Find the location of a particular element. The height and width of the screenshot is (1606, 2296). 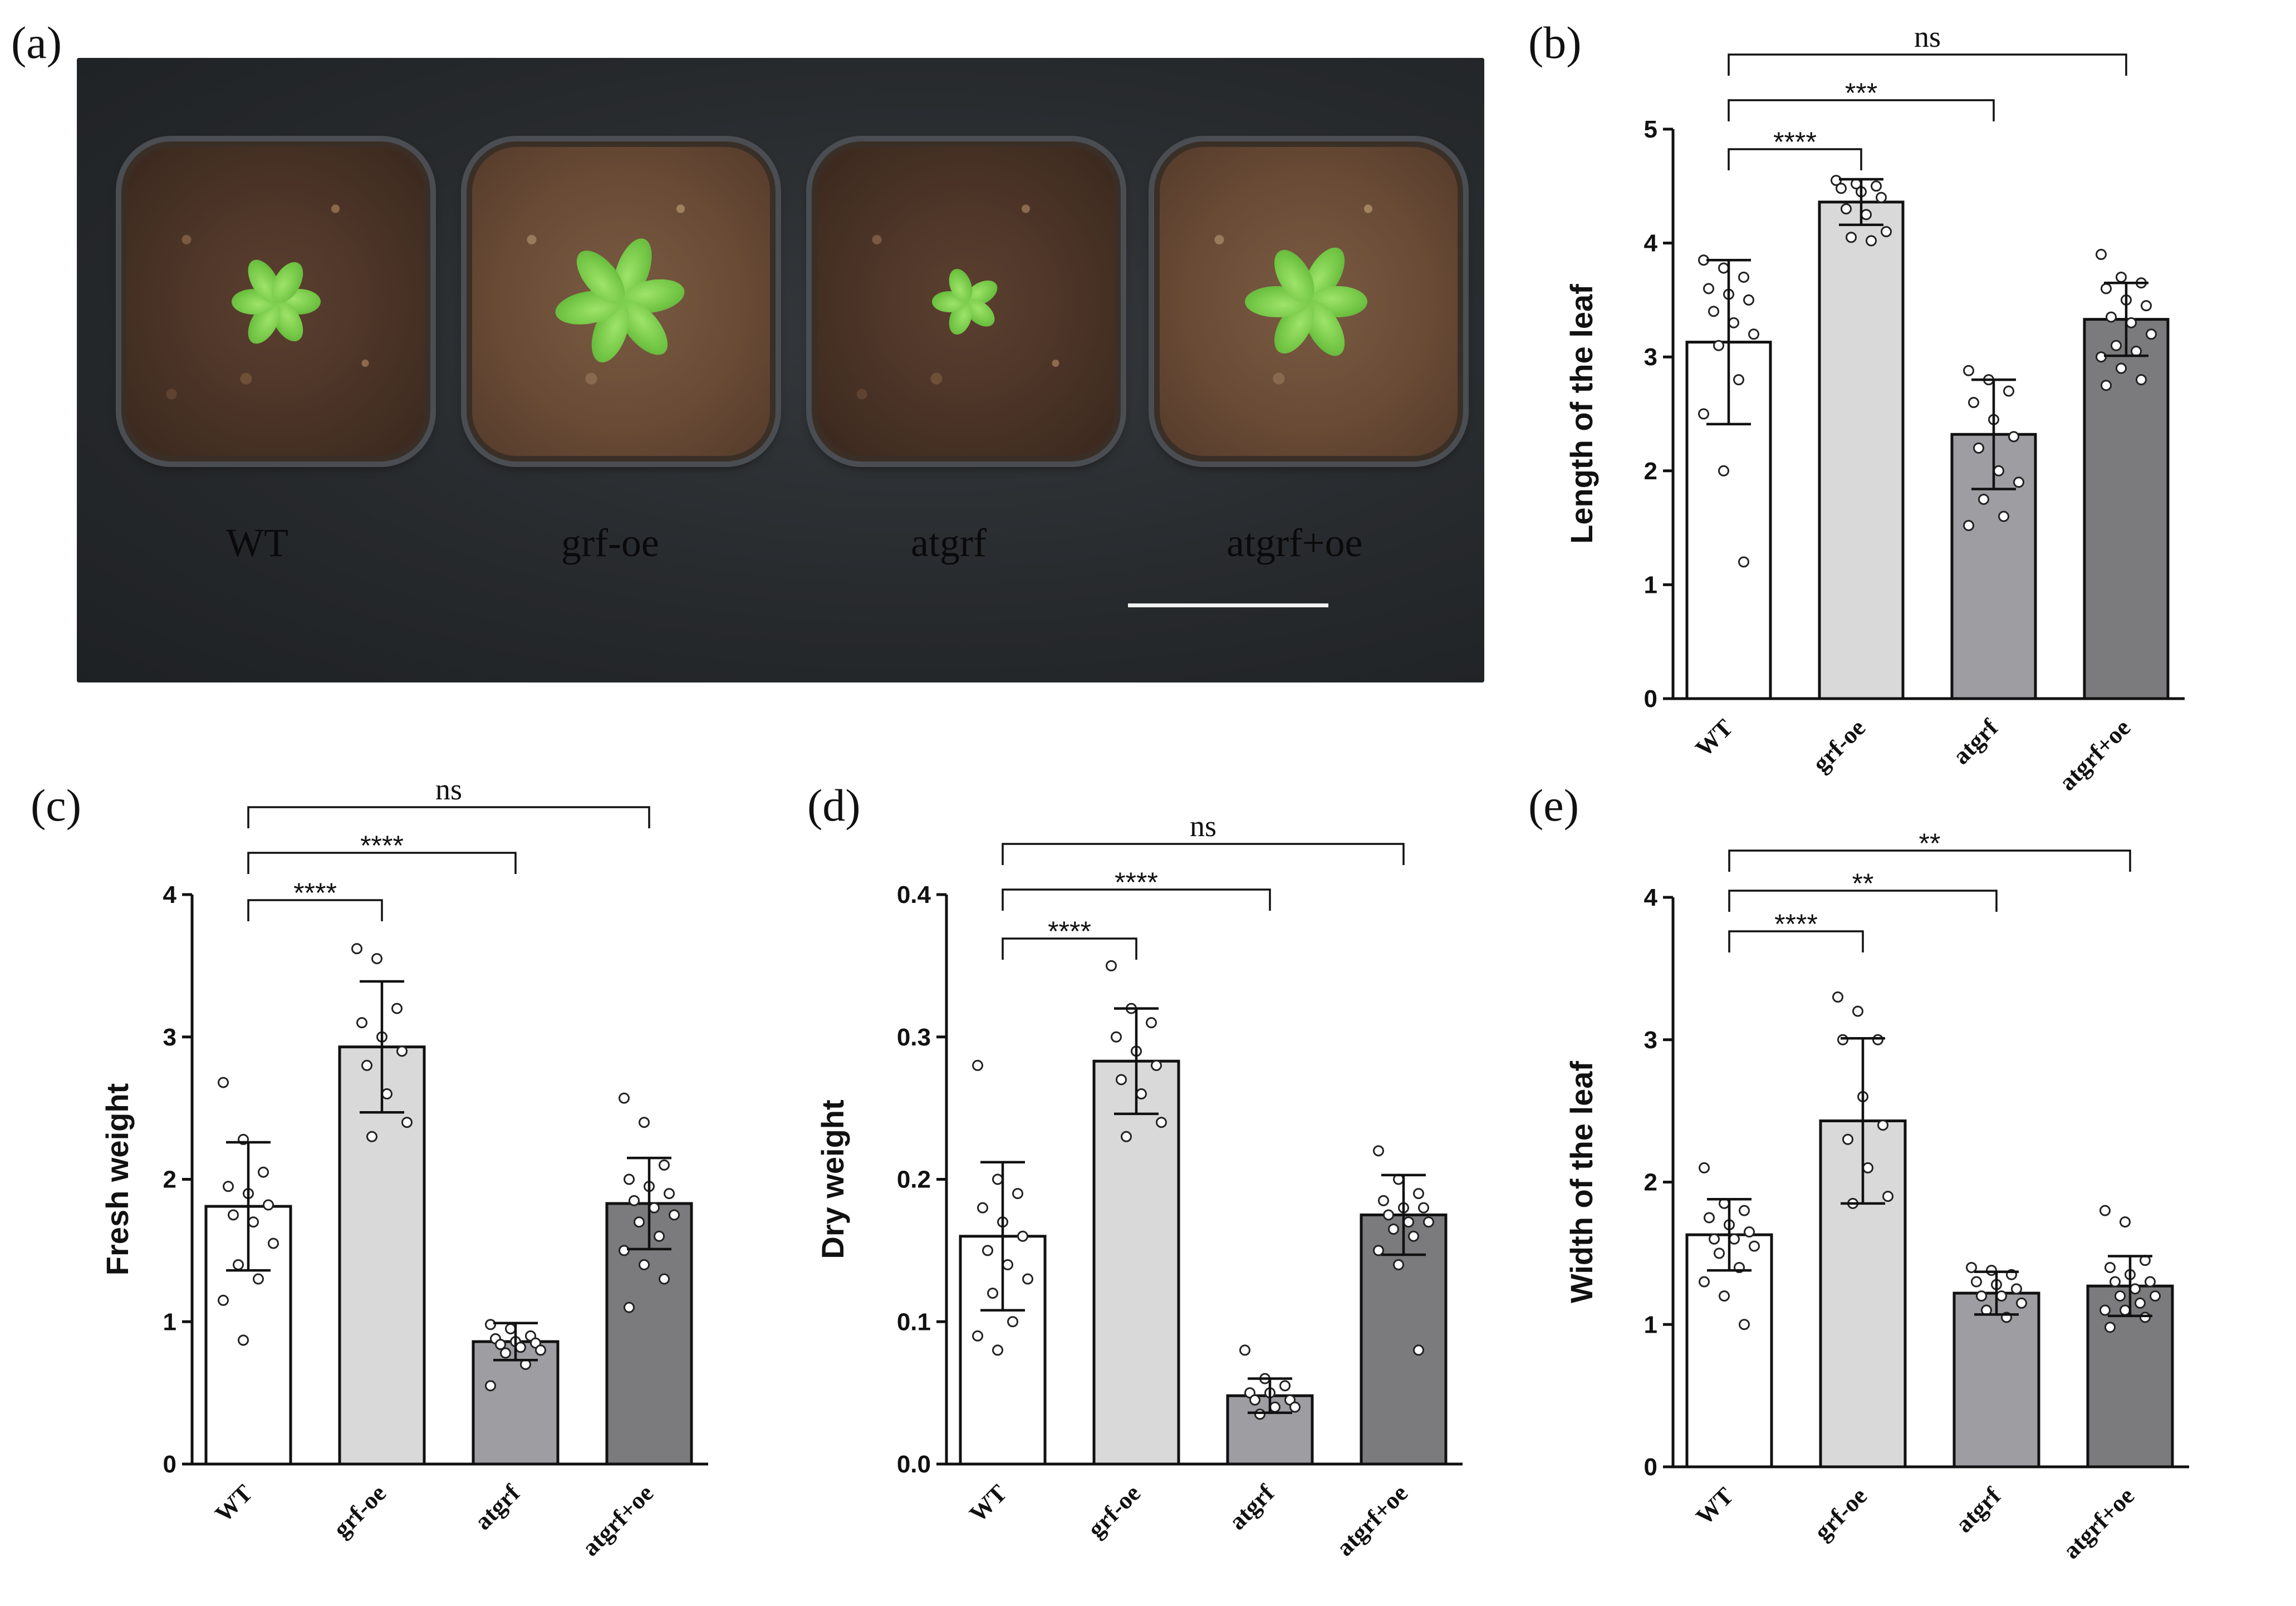

y-tick-label: 0.1 is located at coordinates (914, 1322).